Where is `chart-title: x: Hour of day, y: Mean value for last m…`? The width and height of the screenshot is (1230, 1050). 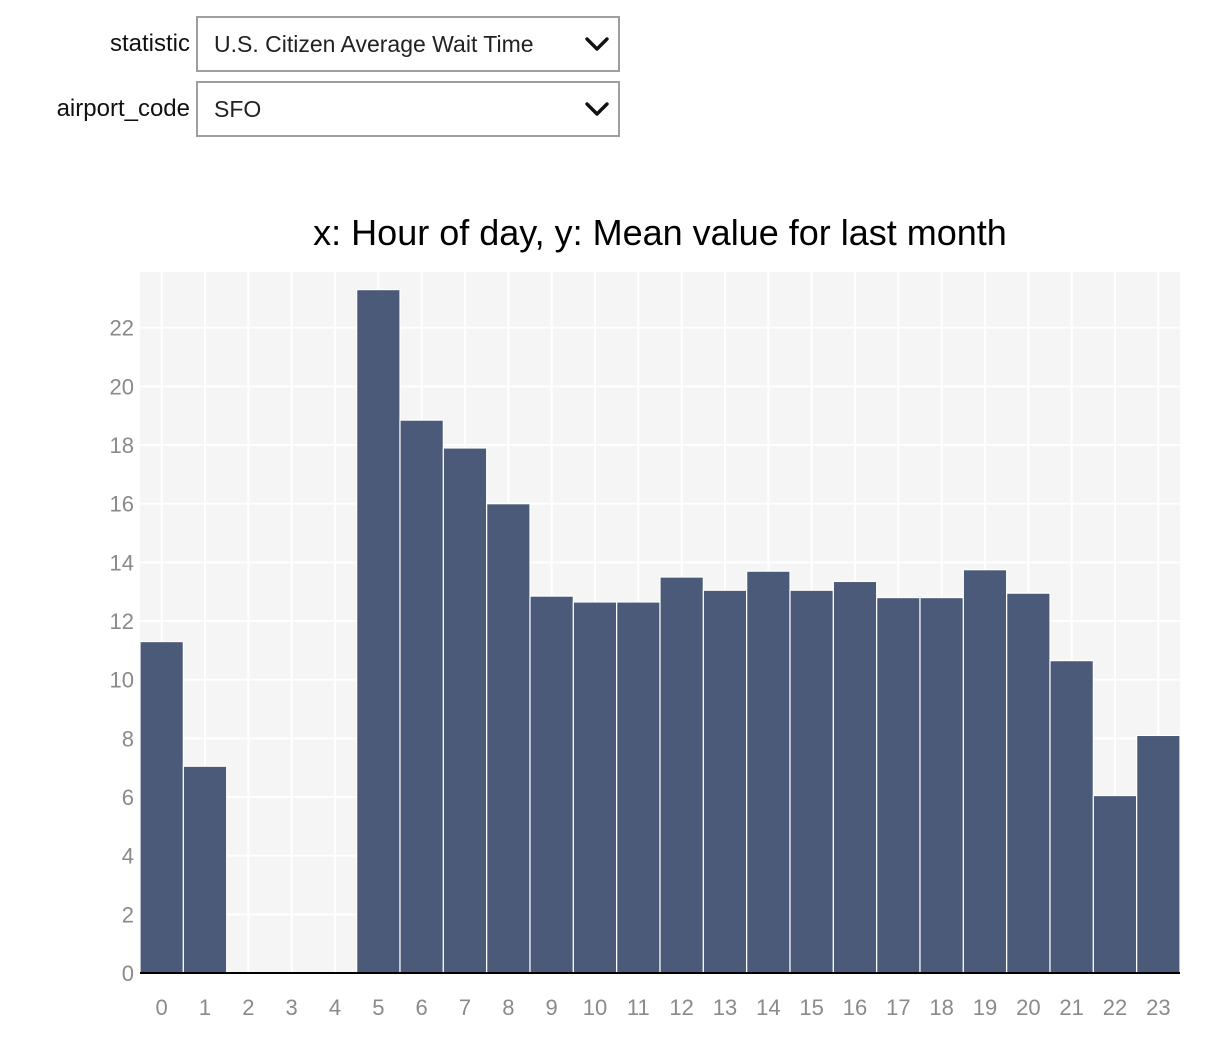
chart-title: x: Hour of day, y: Mean value for last m… is located at coordinates (660, 232).